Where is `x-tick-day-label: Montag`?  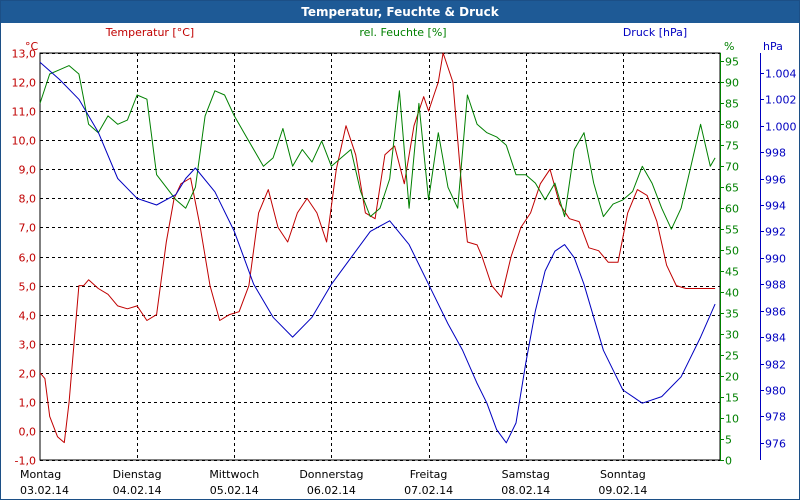
x-tick-day-label: Montag is located at coordinates (40, 474).